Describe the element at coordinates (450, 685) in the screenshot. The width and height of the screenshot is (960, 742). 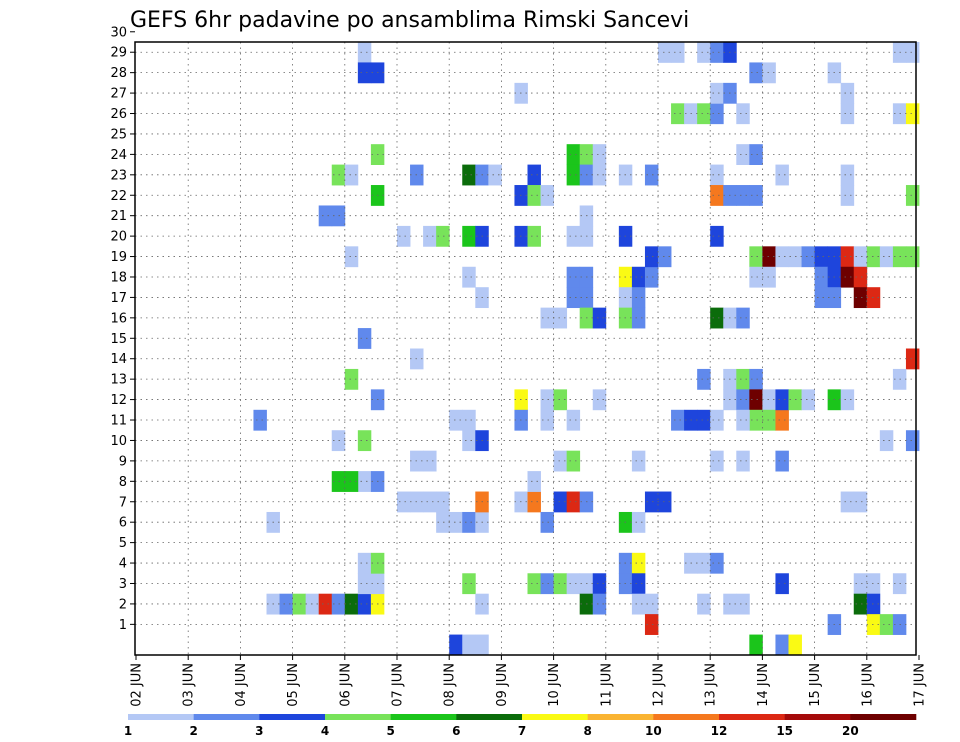
I see `x-tick-label: 08 JUN` at that location.